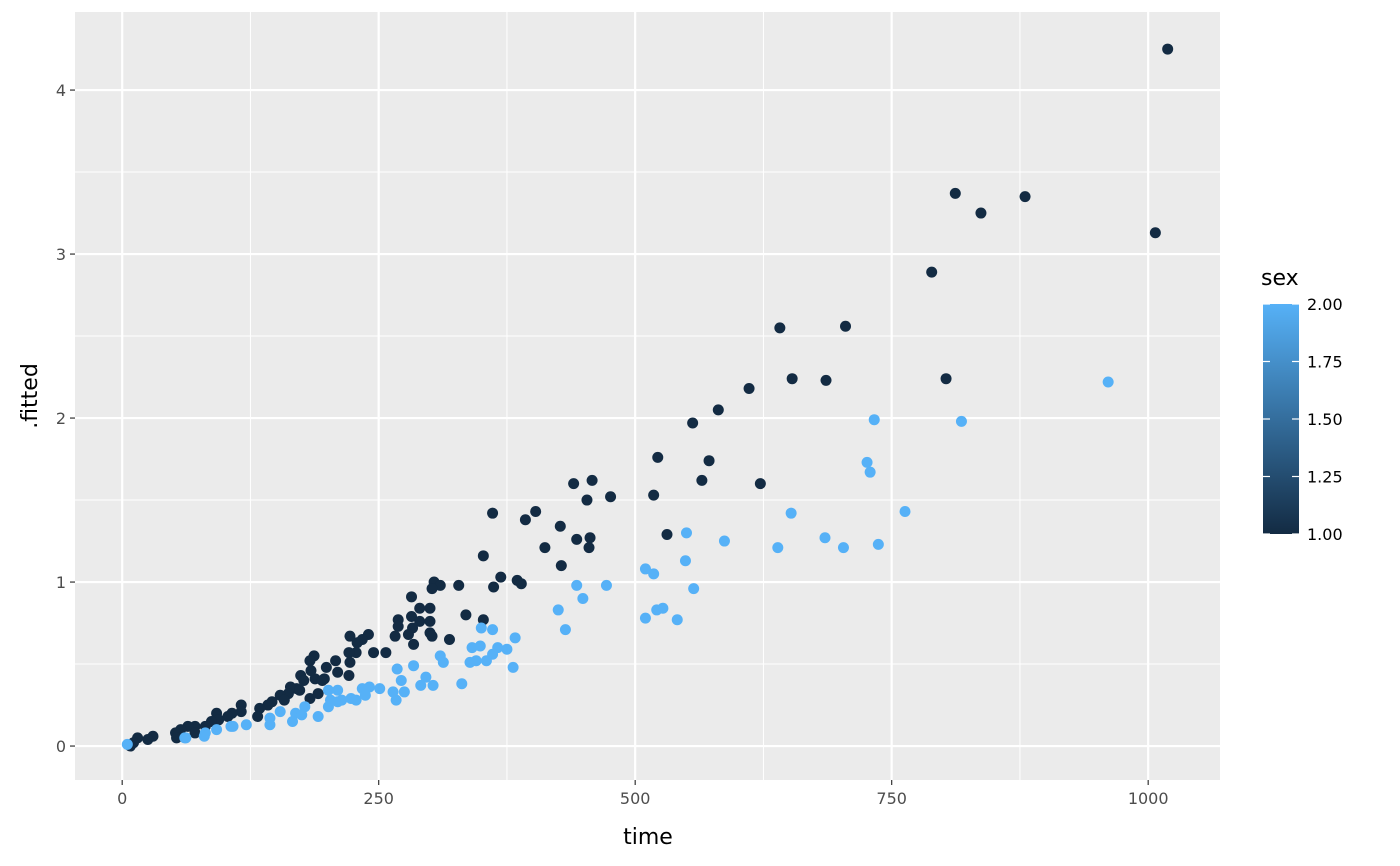 This screenshot has height=866, width=1400. What do you see at coordinates (1148, 798) in the screenshot?
I see `x-tick-label: 1000` at bounding box center [1148, 798].